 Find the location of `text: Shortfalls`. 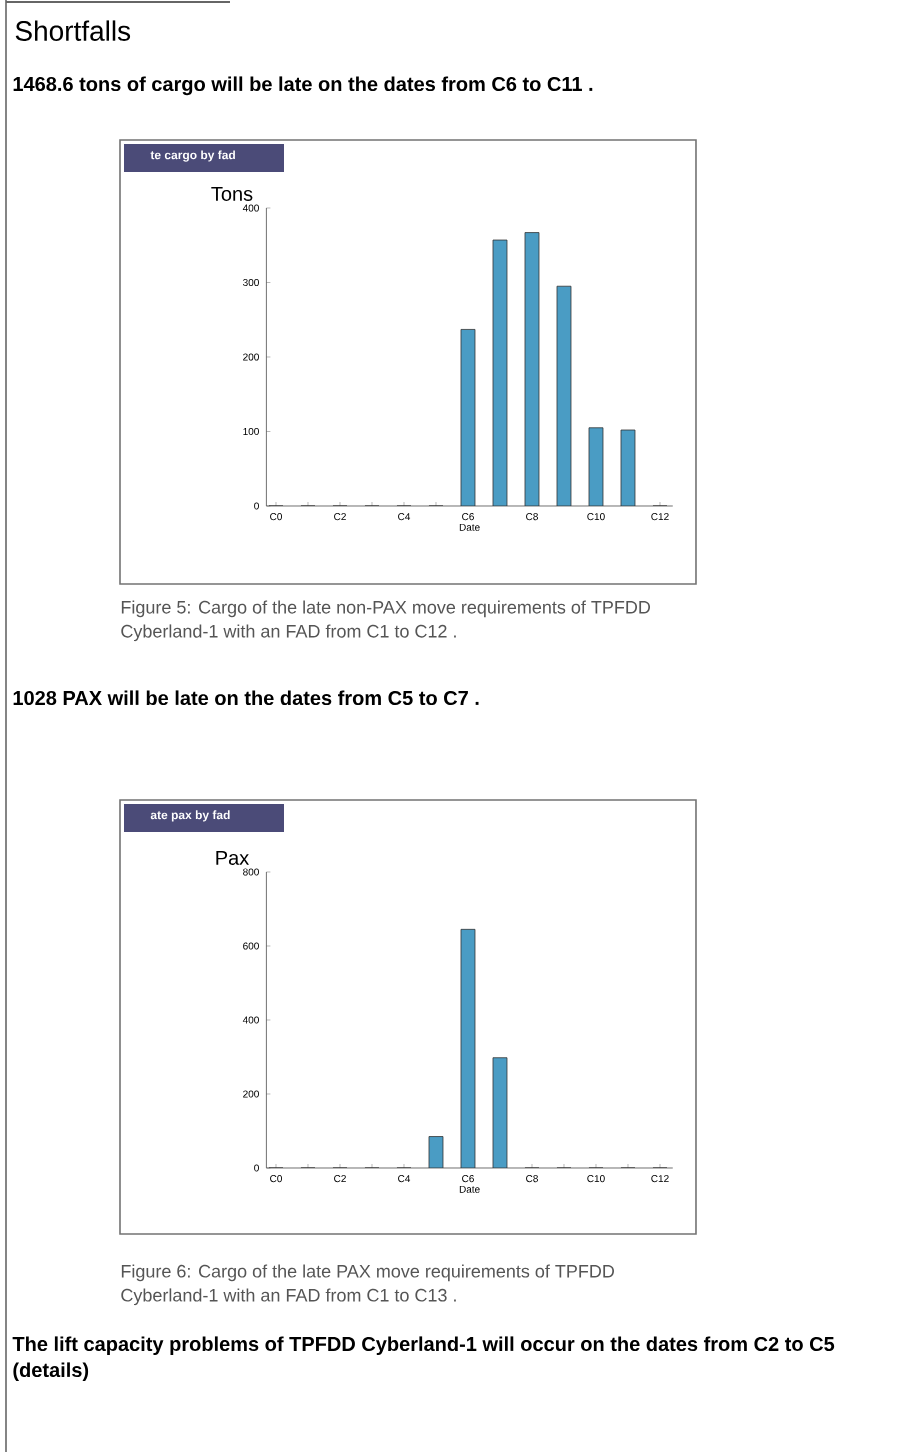

text: Shortfalls is located at coordinates (73, 30).